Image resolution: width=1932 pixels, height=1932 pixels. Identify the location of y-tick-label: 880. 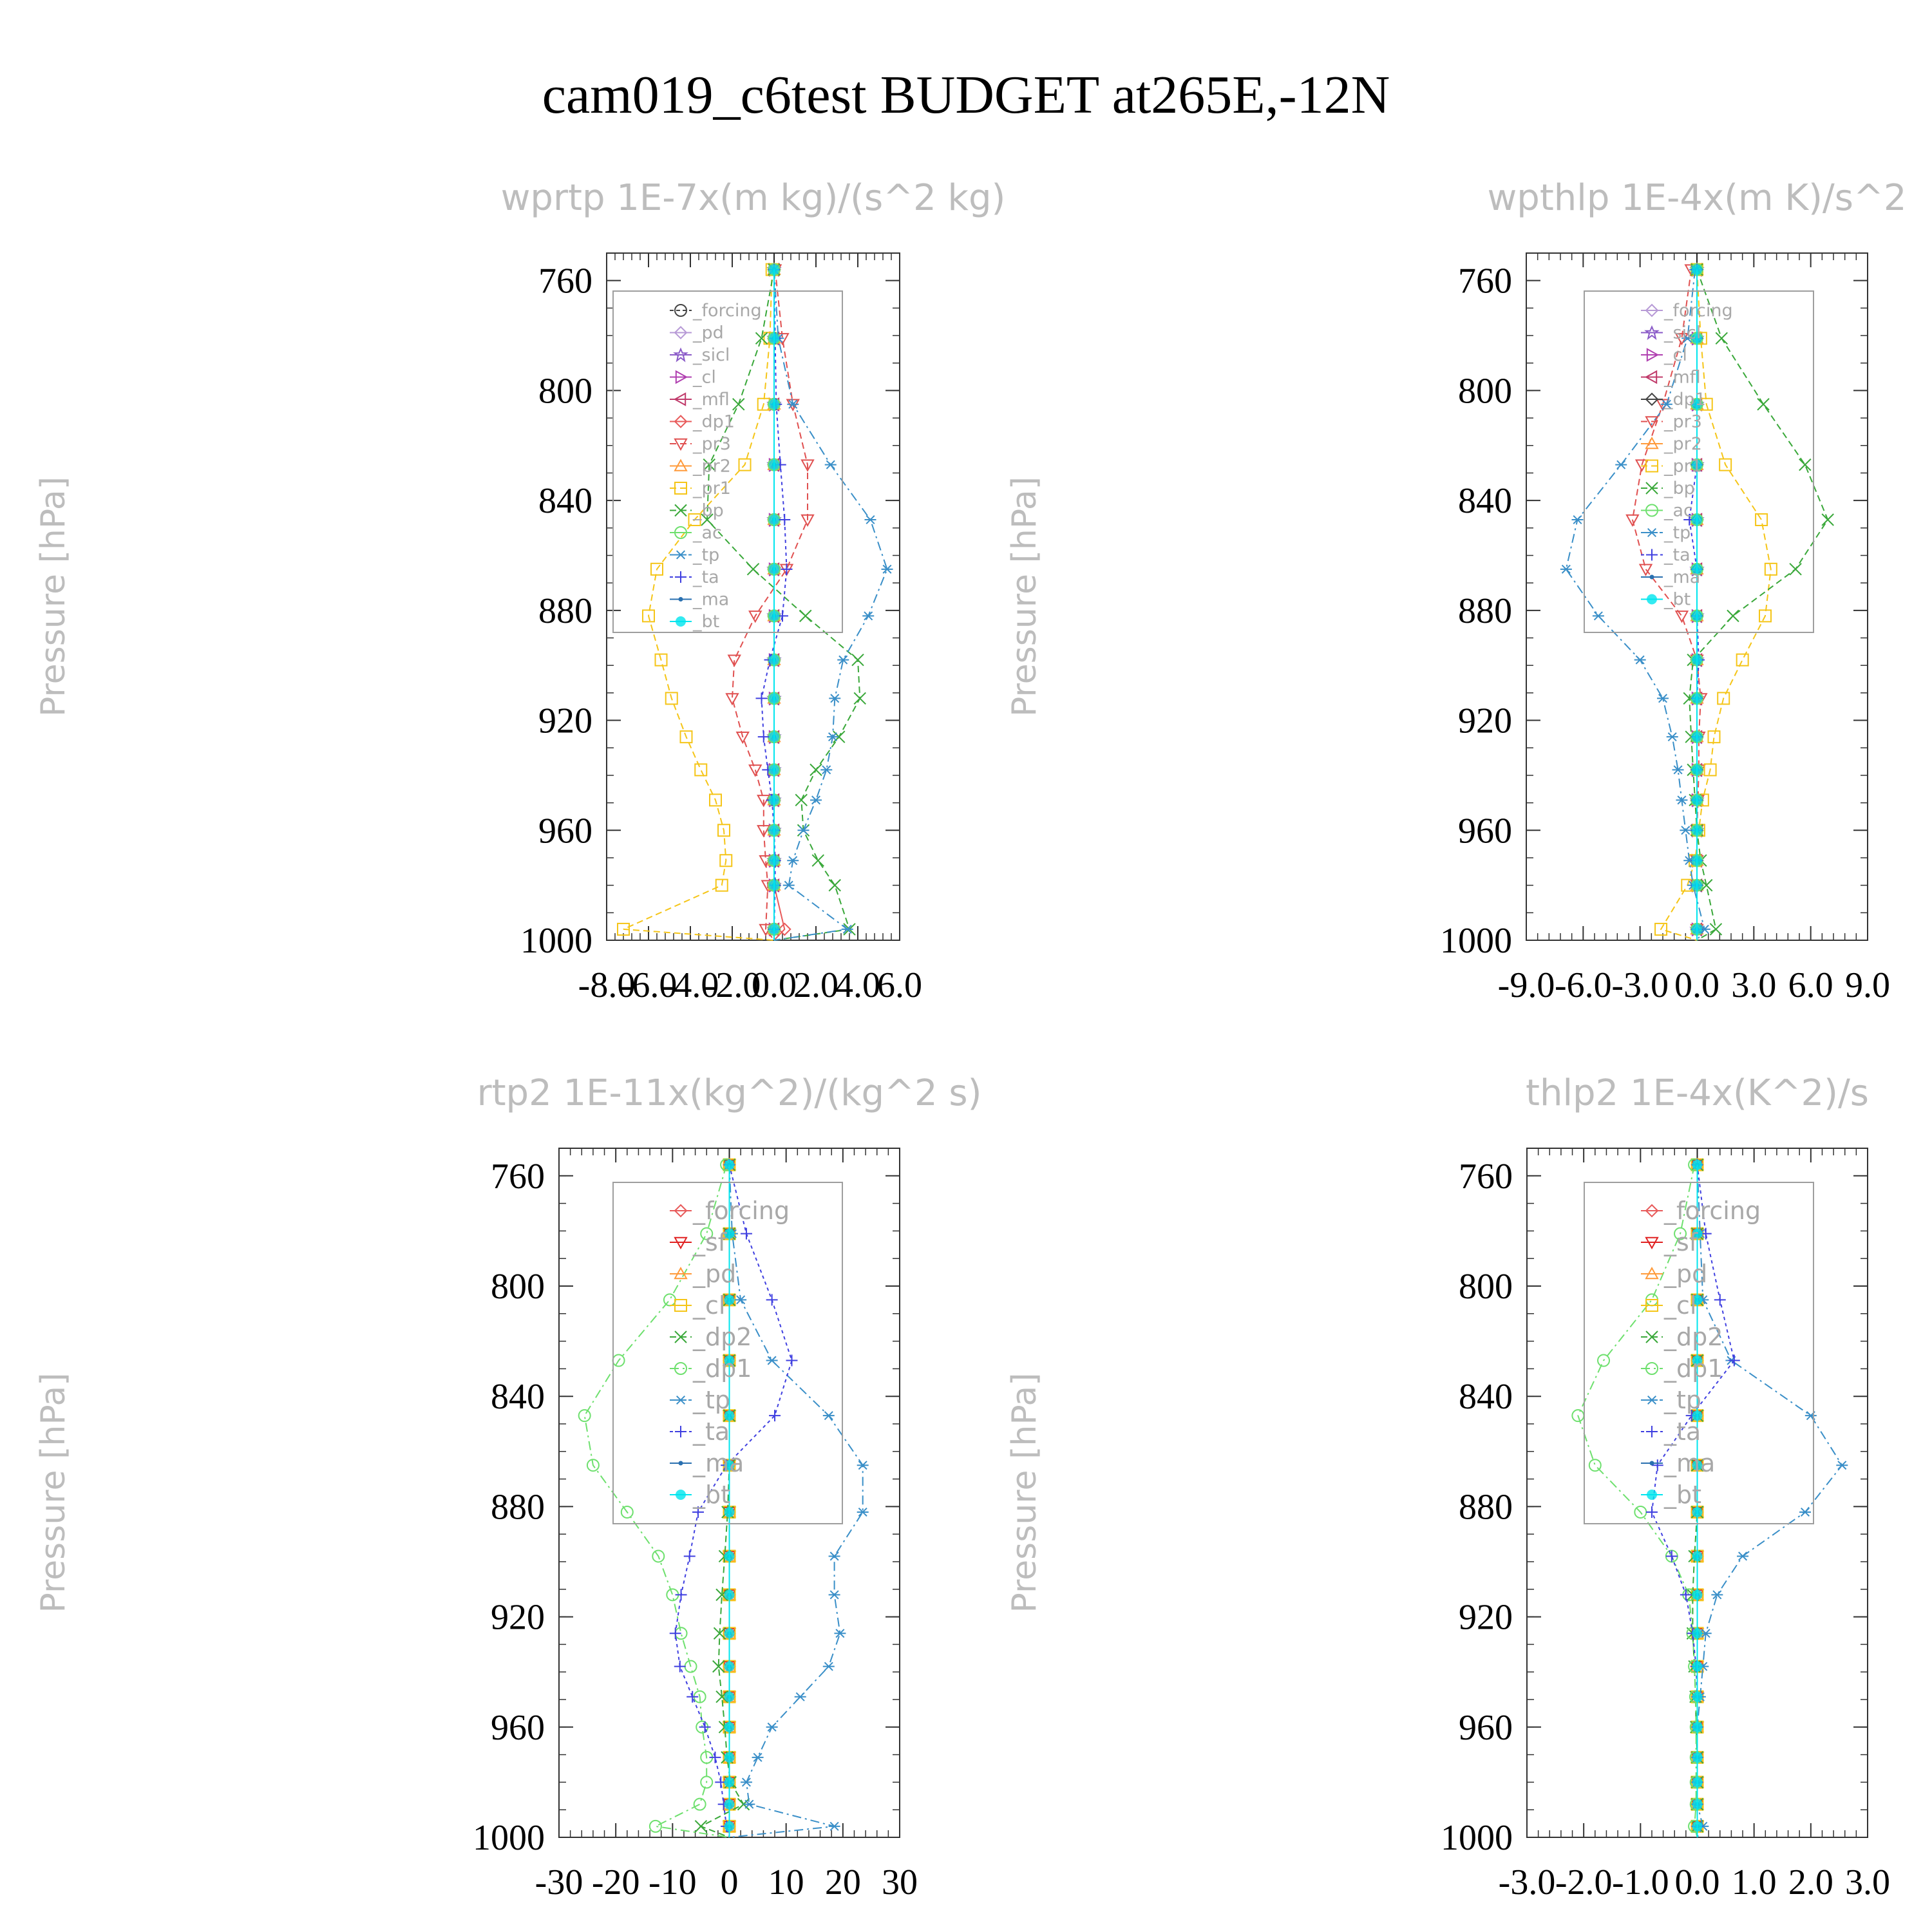
(1486, 1507).